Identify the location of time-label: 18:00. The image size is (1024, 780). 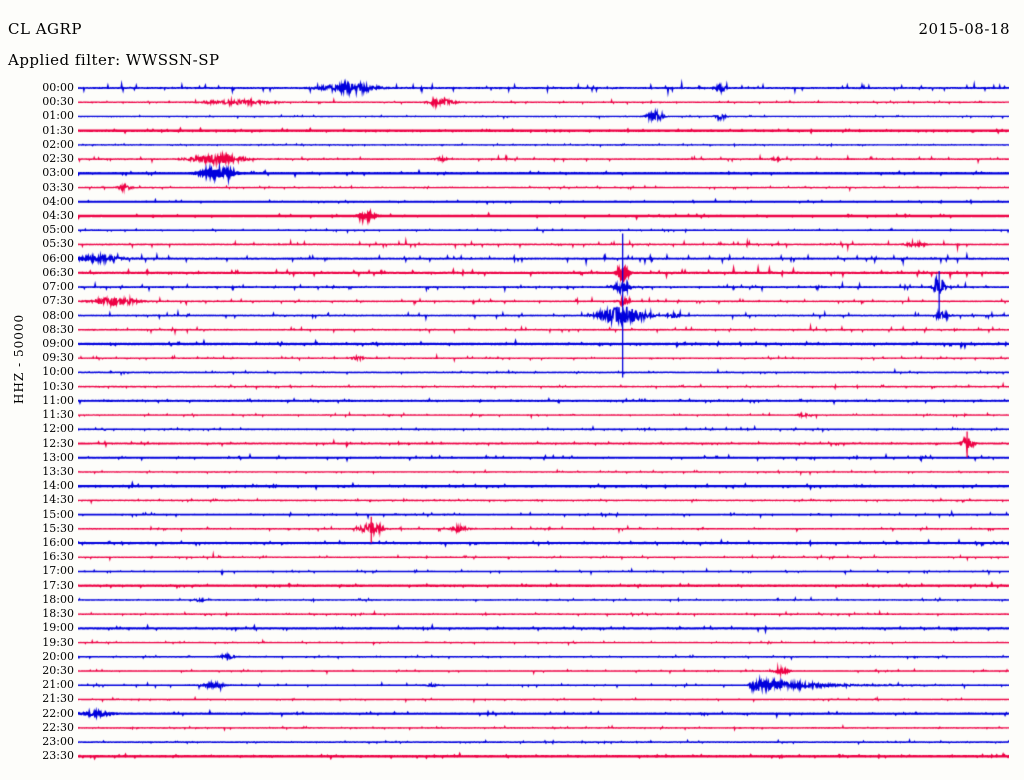
(58, 599).